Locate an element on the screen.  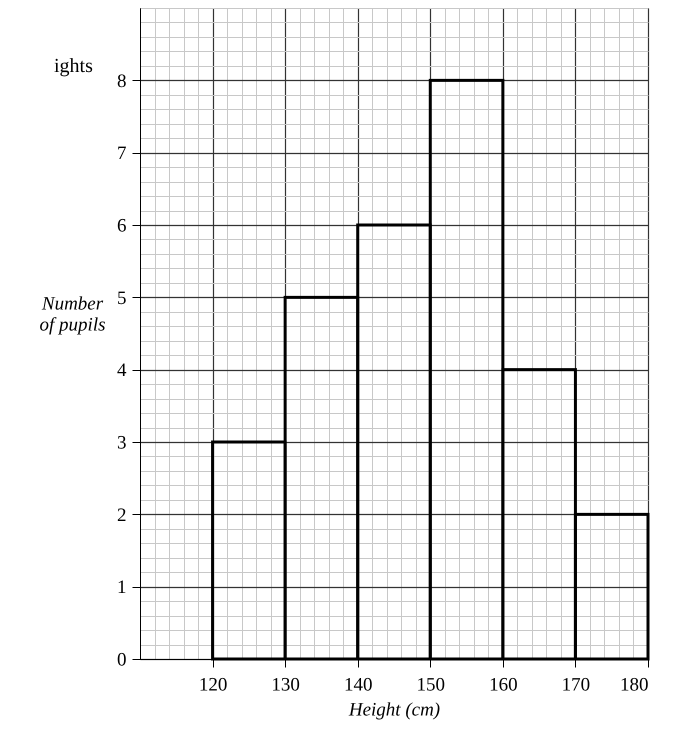
y-axis-title: Number of pupils is located at coordinates (73, 315).